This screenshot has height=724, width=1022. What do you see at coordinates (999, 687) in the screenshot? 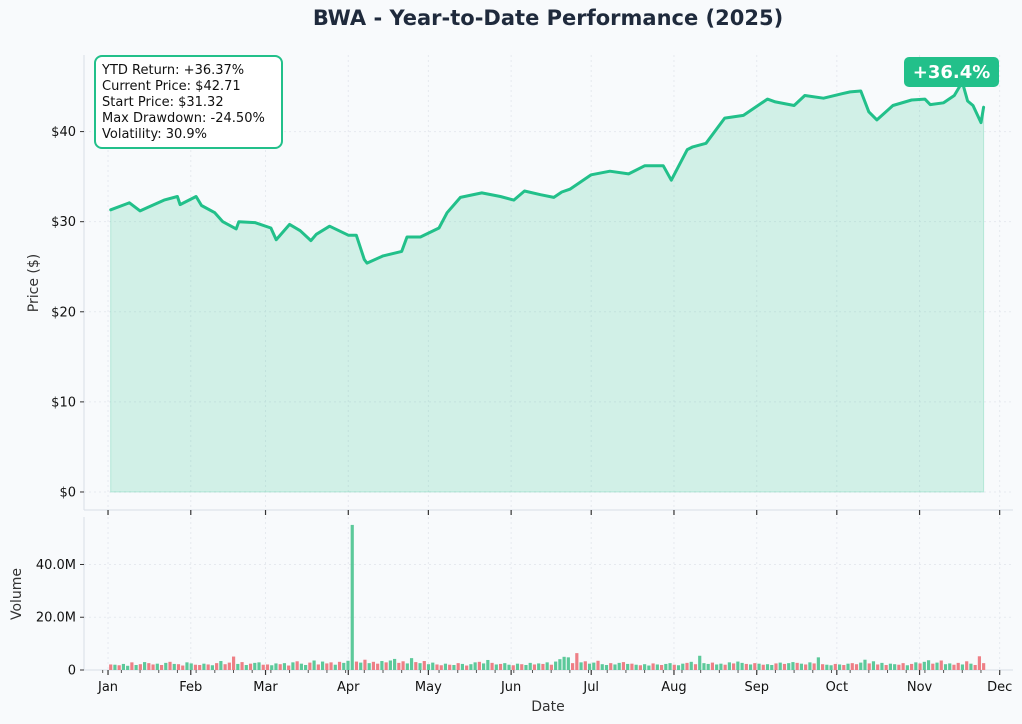
I see `x-tick-label: Dec` at bounding box center [999, 687].